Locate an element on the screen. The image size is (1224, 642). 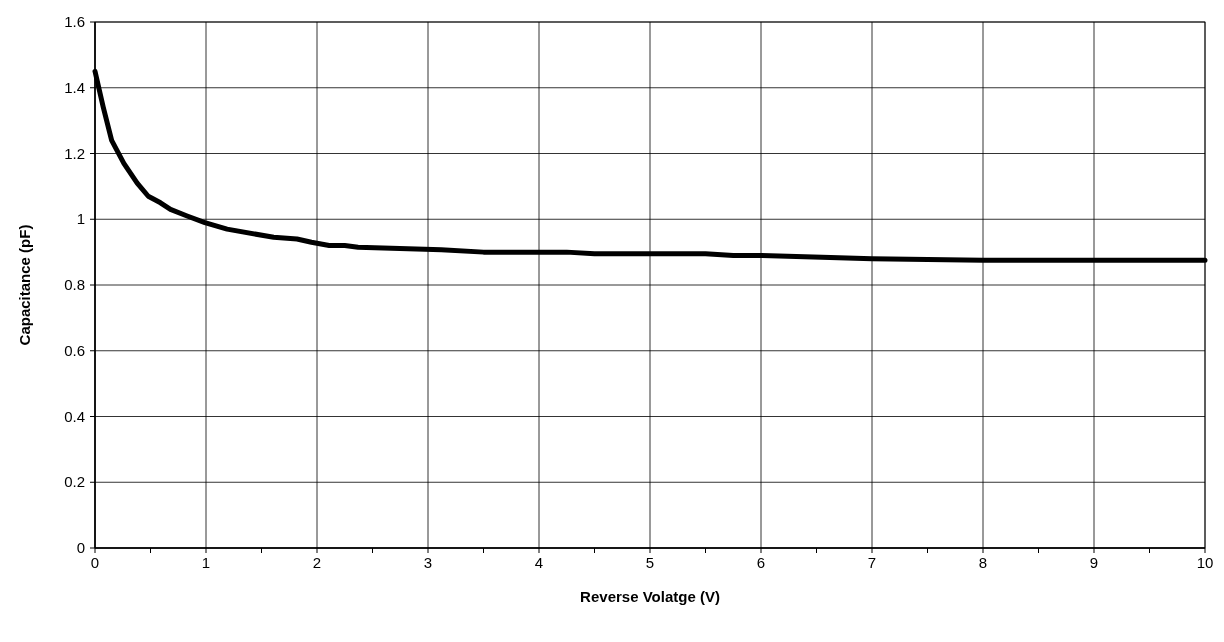
x-tick-label: 10 is located at coordinates (1205, 562).